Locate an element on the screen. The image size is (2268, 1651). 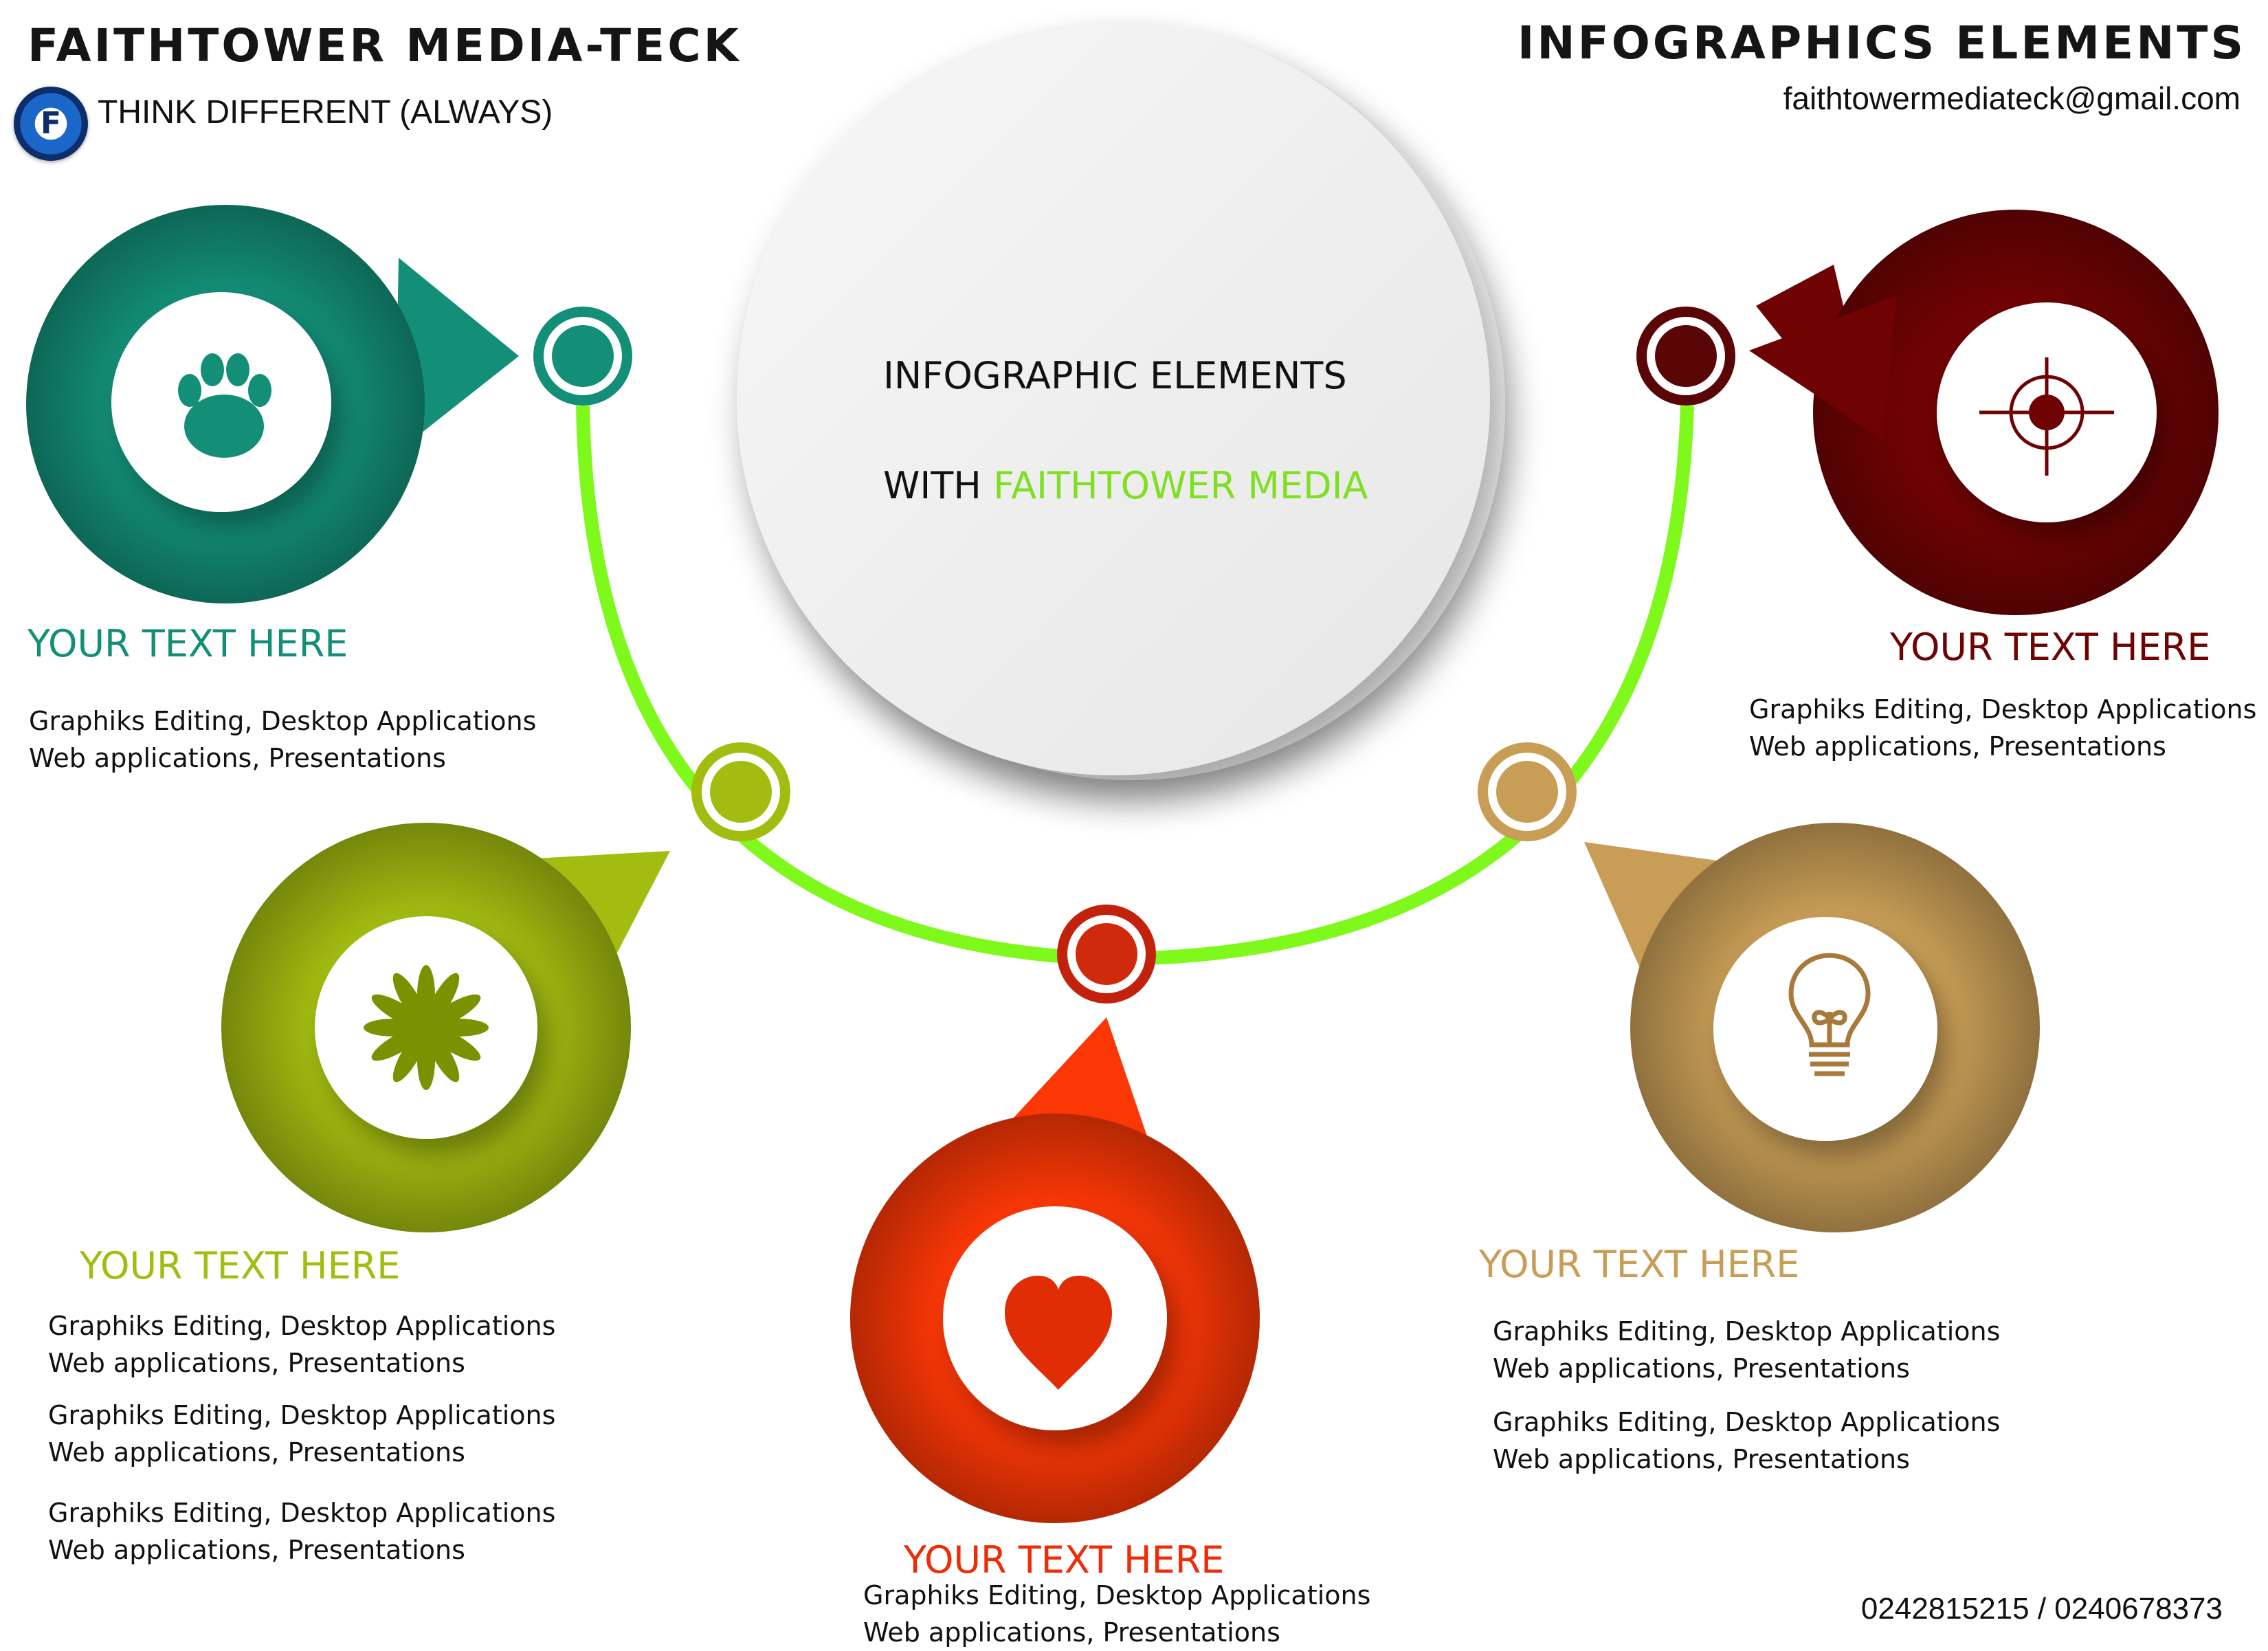
logo is located at coordinates (51, 124).